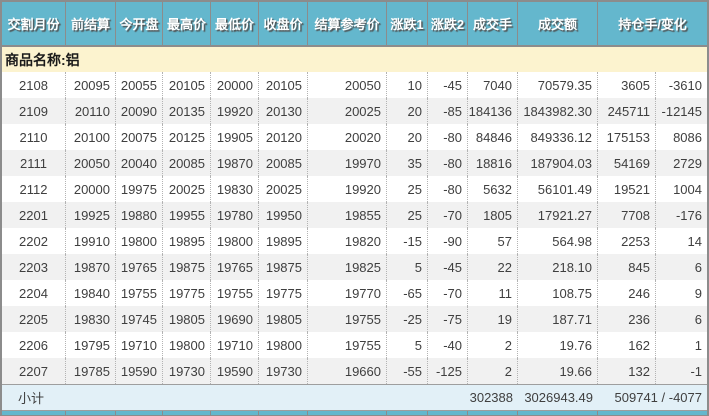 Image resolution: width=709 pixels, height=416 pixels. Describe the element at coordinates (407, 319) in the screenshot. I see `cell-value: -25` at that location.